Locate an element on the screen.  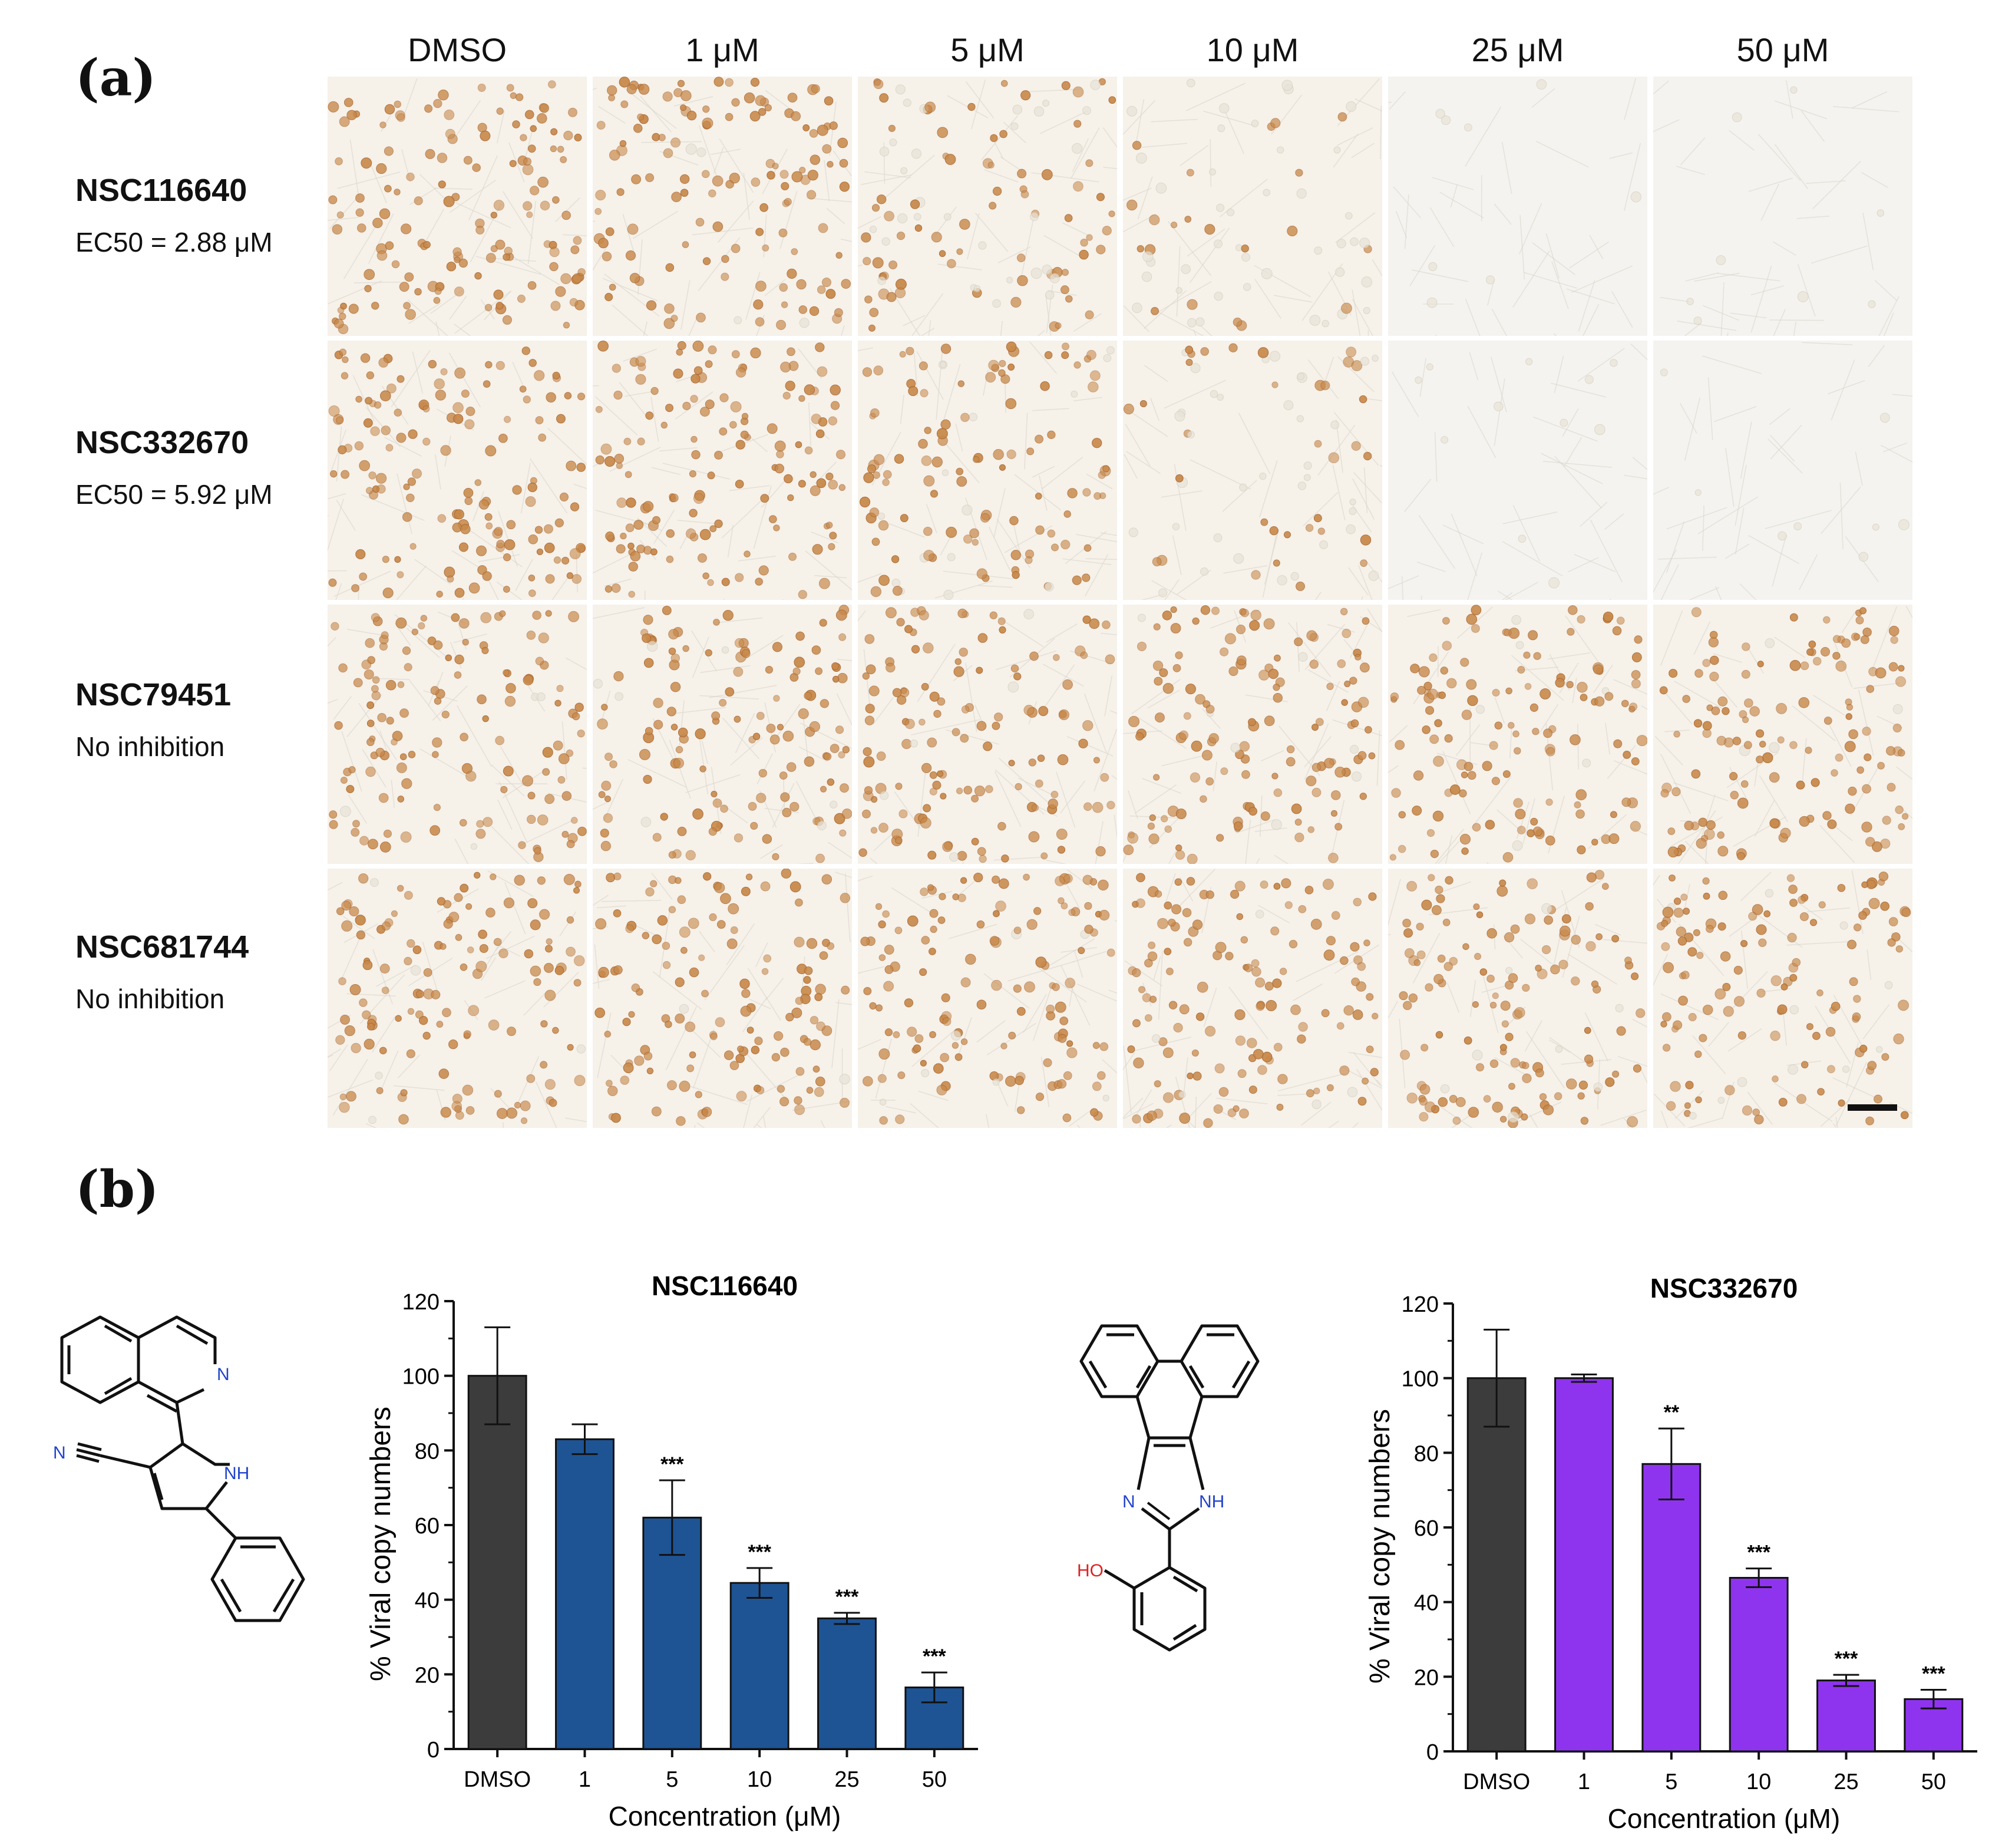
compound-name: NSC79451 is located at coordinates (153, 694).